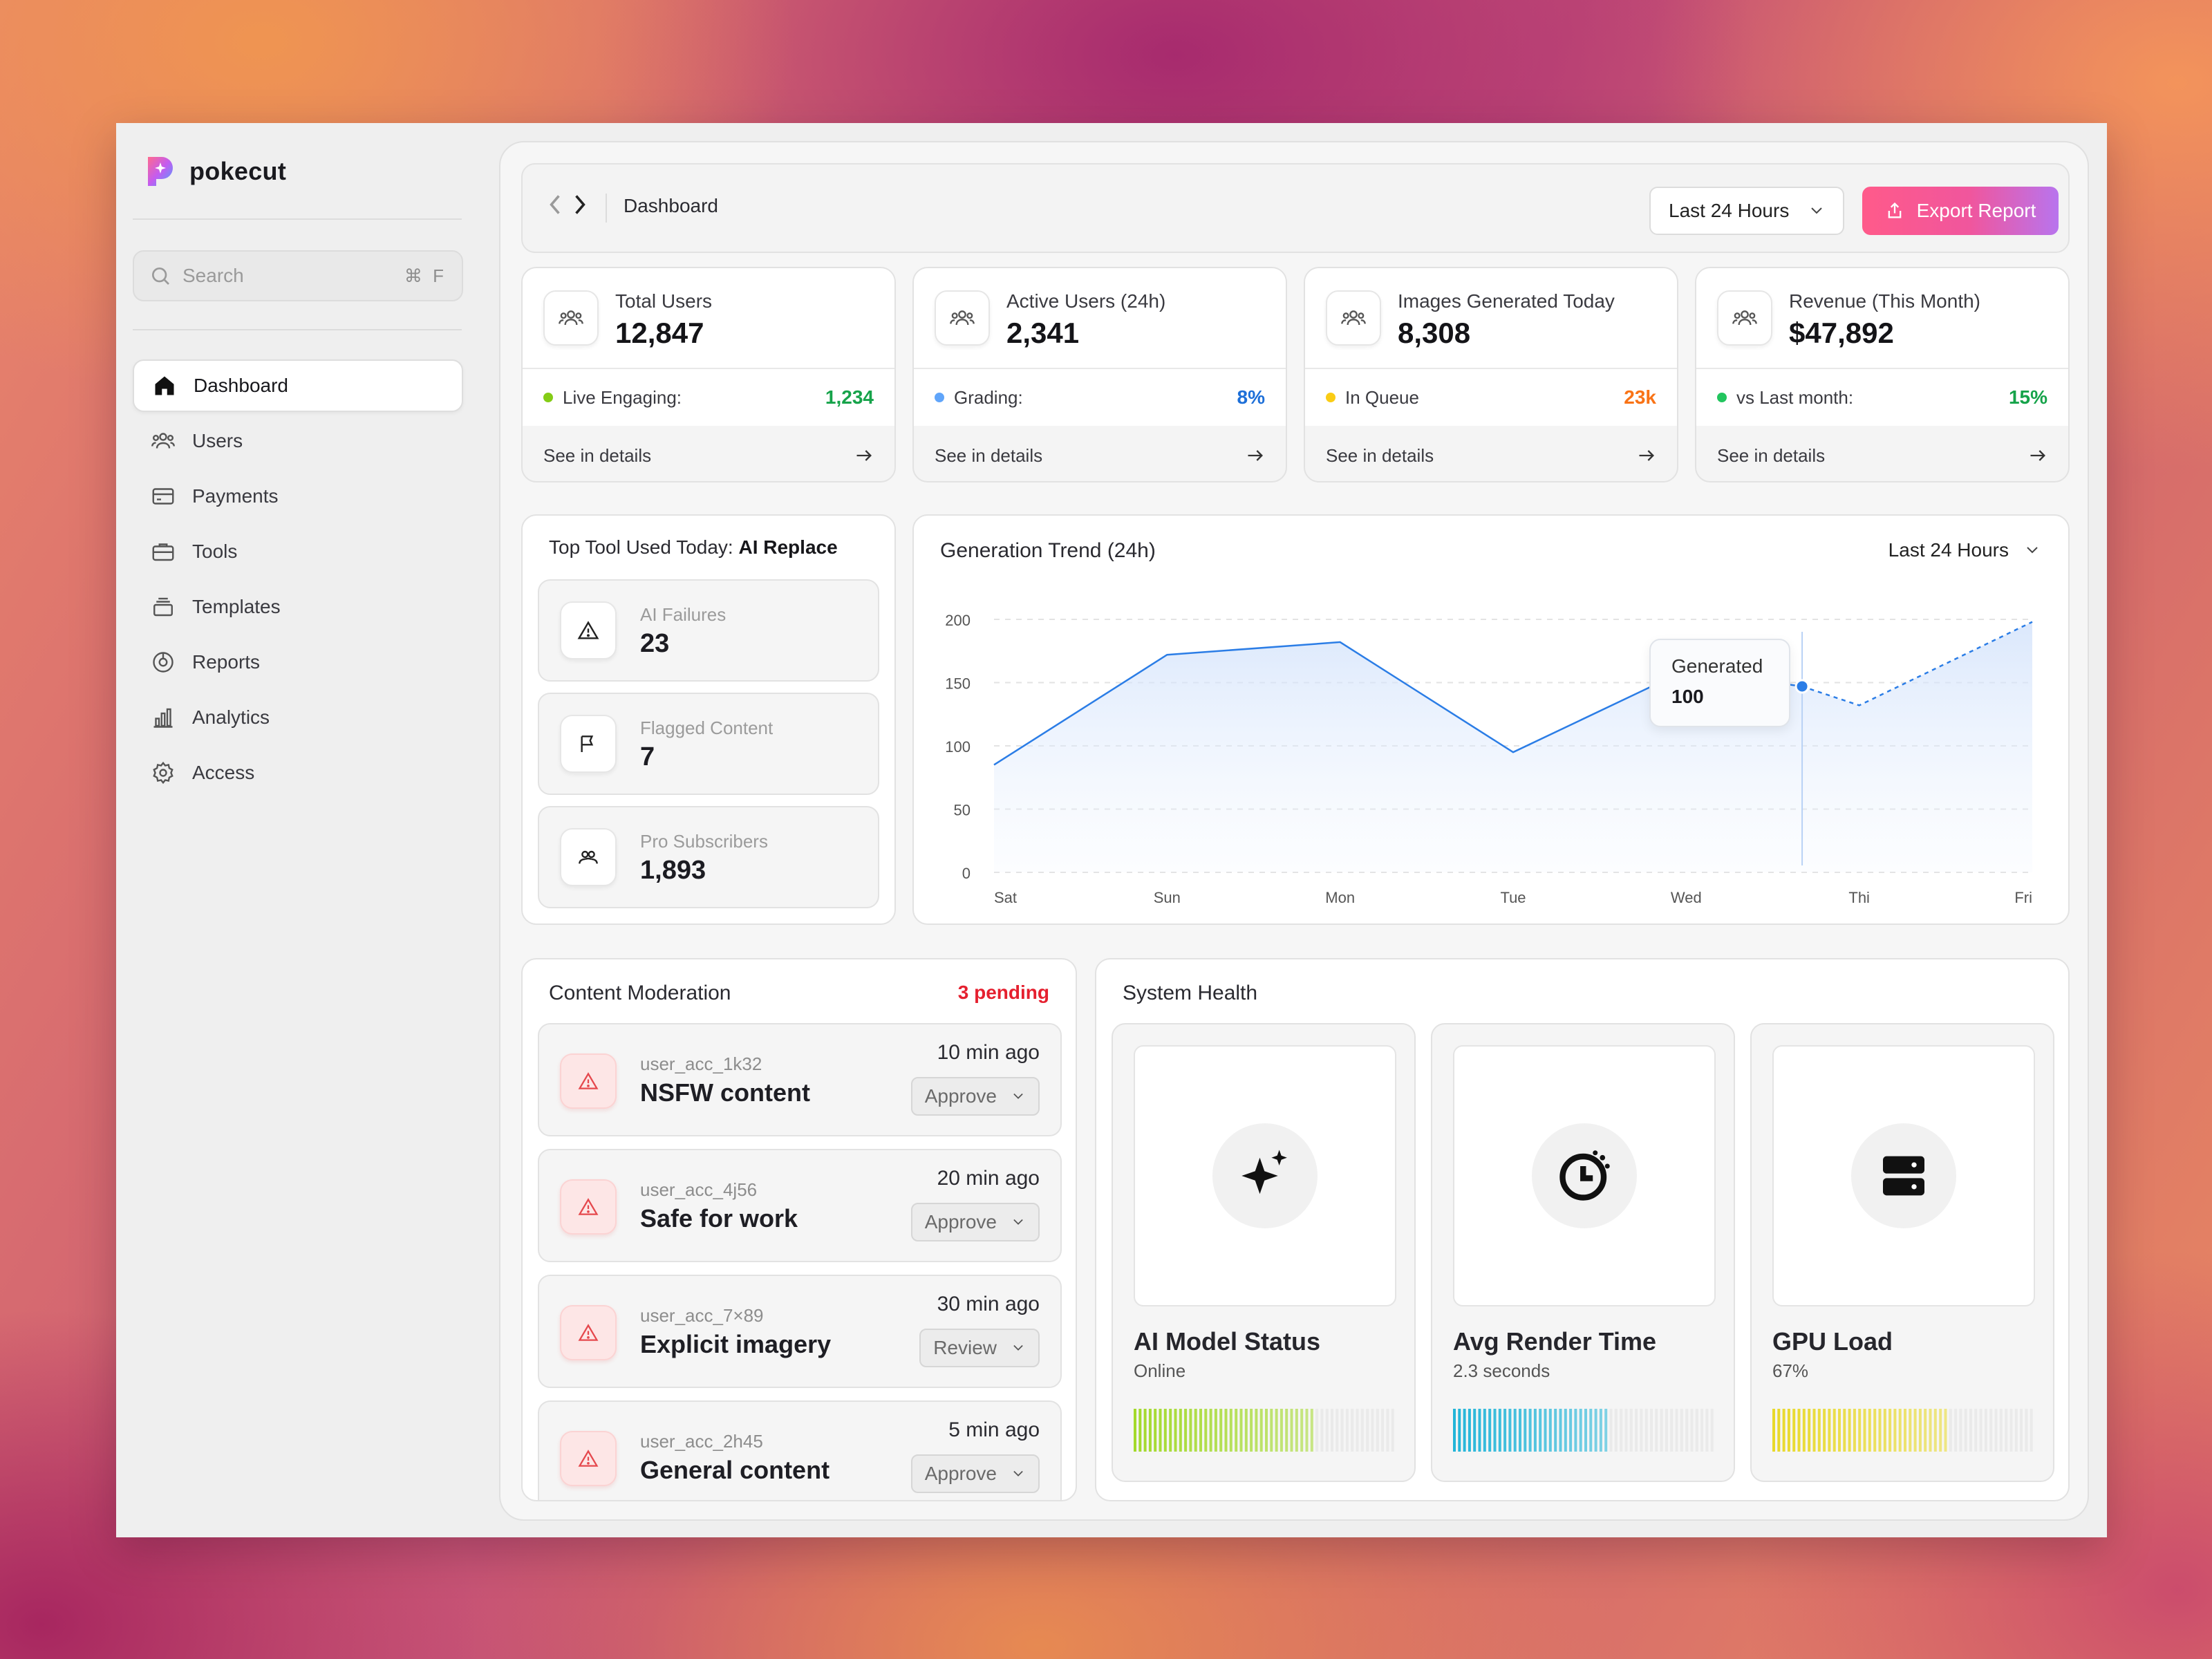 The width and height of the screenshot is (2212, 1659). I want to click on brand: pokecut, so click(215, 171).